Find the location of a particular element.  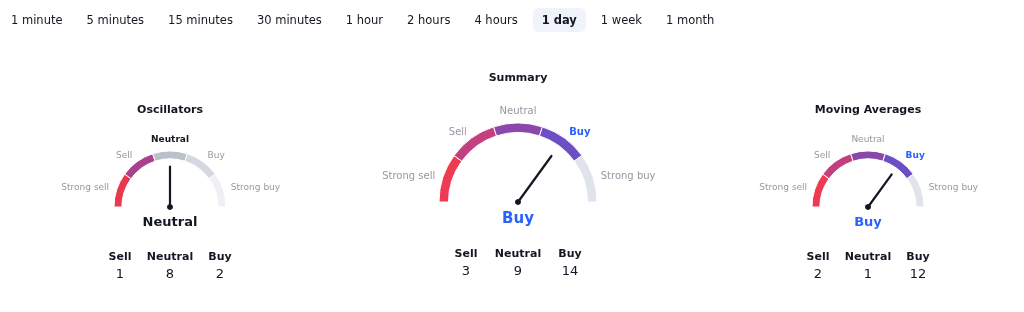

category-label: 1 minute is located at coordinates (37, 20).